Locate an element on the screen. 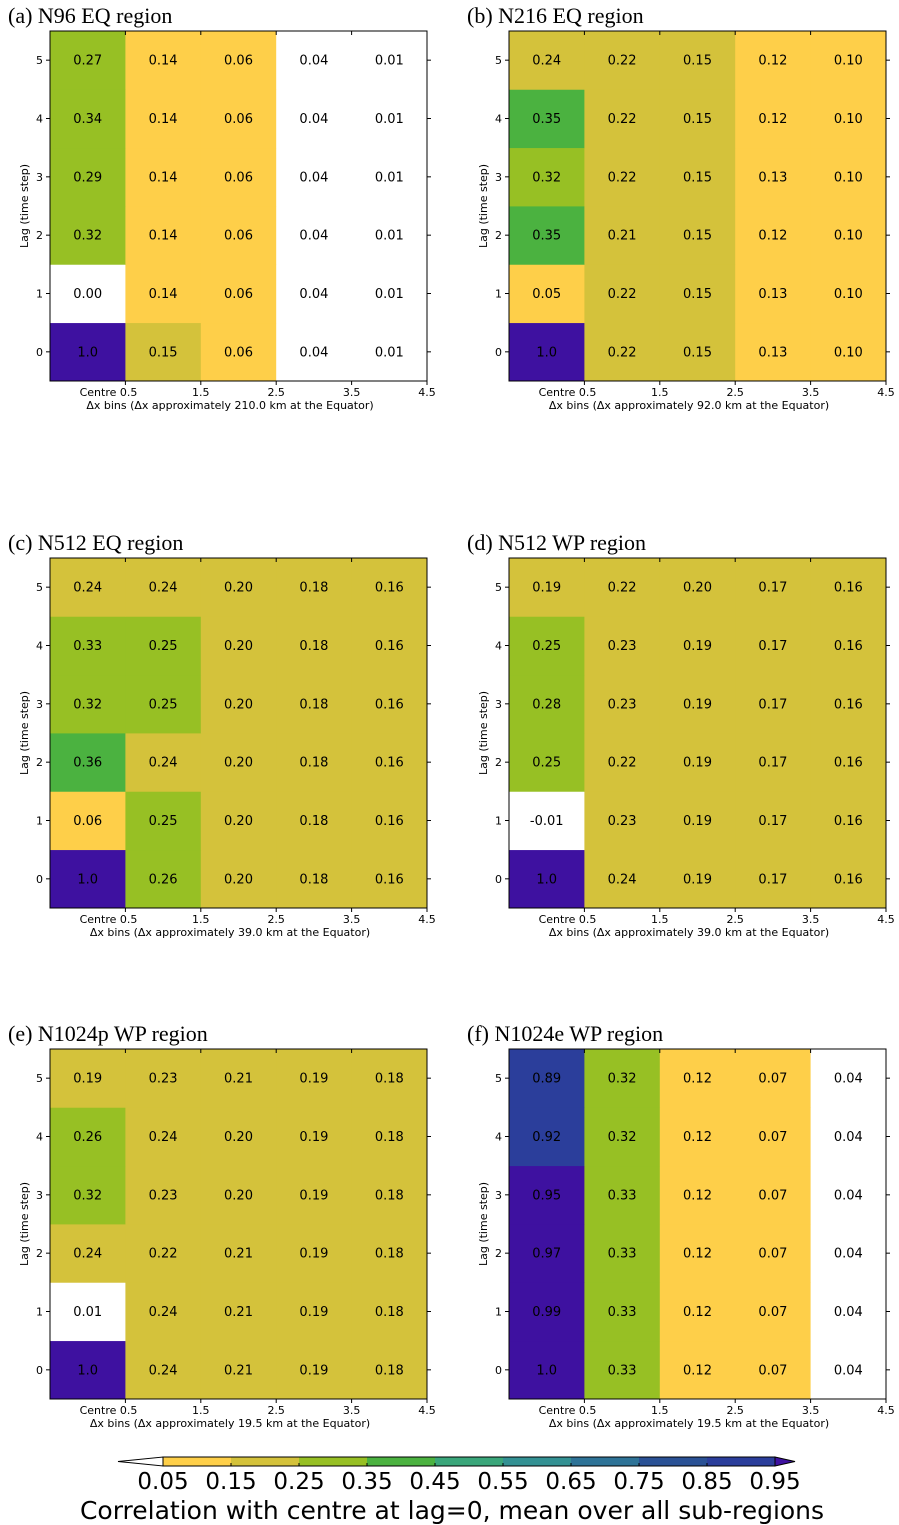  panel-b-cell-value: 1.0 is located at coordinates (546, 352).